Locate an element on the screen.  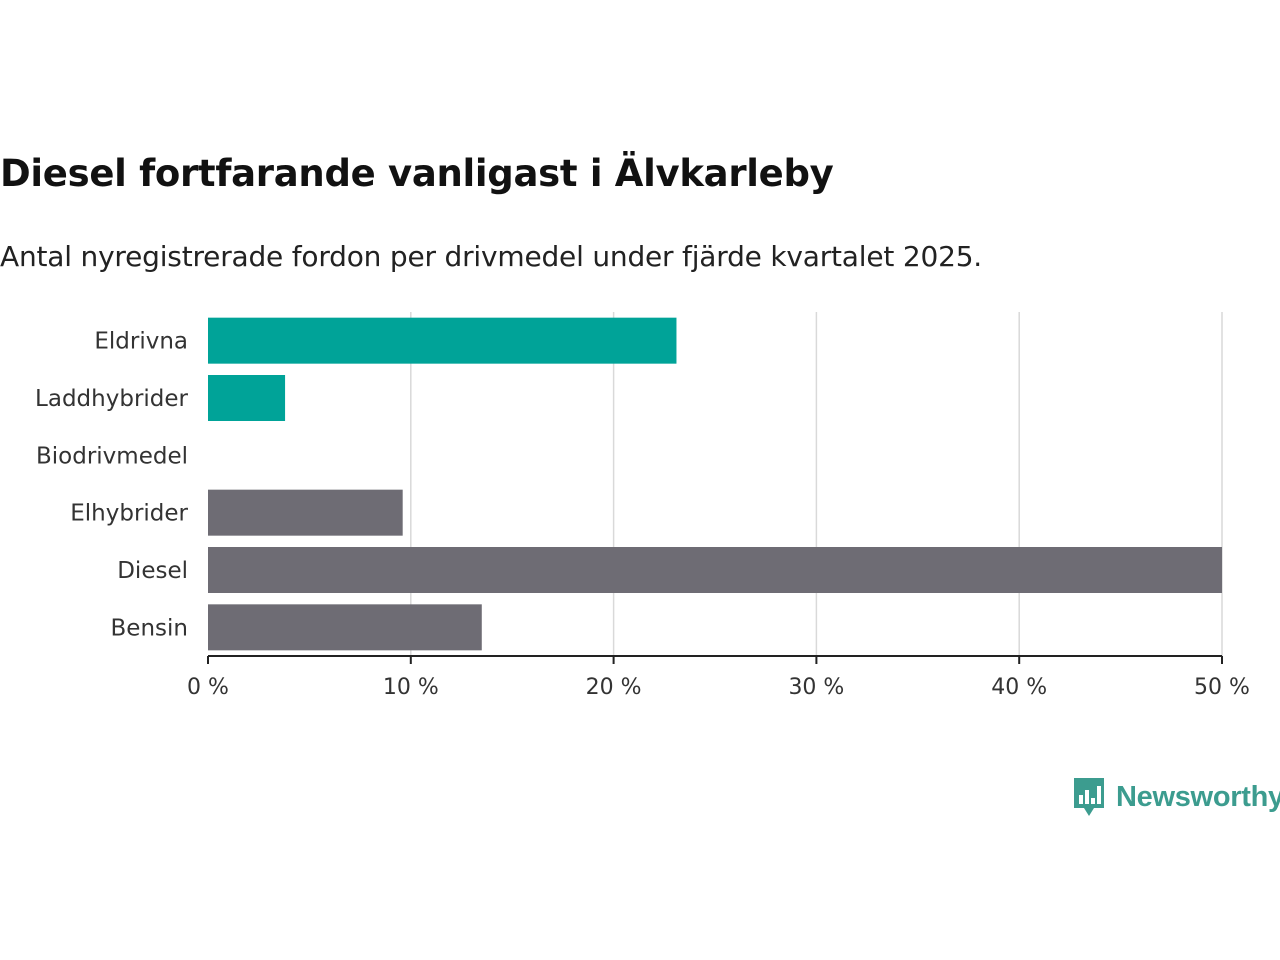
x-tick-label: 50 % is located at coordinates (1222, 687).